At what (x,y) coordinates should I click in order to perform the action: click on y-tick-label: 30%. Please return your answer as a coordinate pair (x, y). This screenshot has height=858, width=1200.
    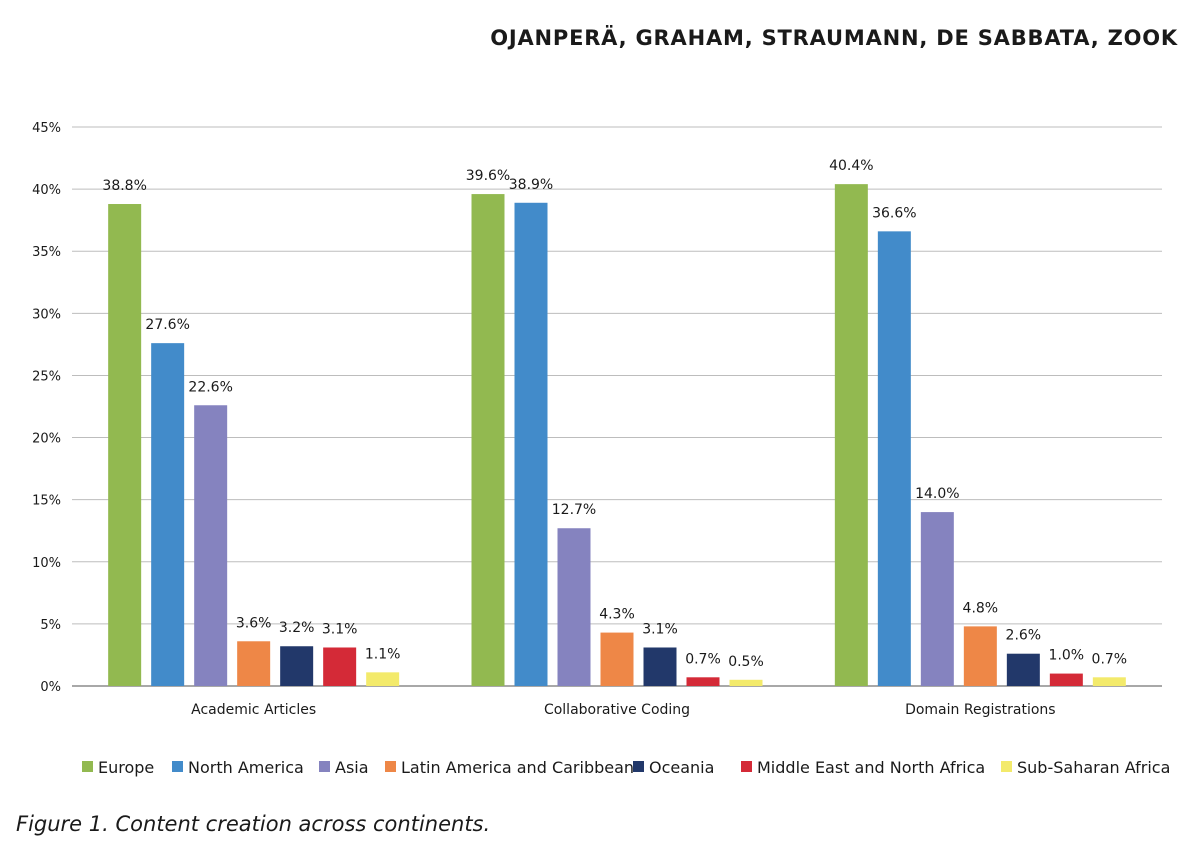
    Looking at the image, I should click on (46, 314).